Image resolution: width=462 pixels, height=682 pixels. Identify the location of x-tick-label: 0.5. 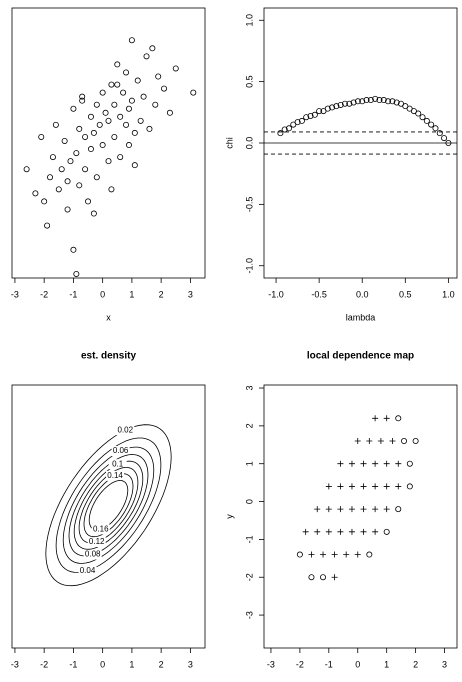
(405, 294).